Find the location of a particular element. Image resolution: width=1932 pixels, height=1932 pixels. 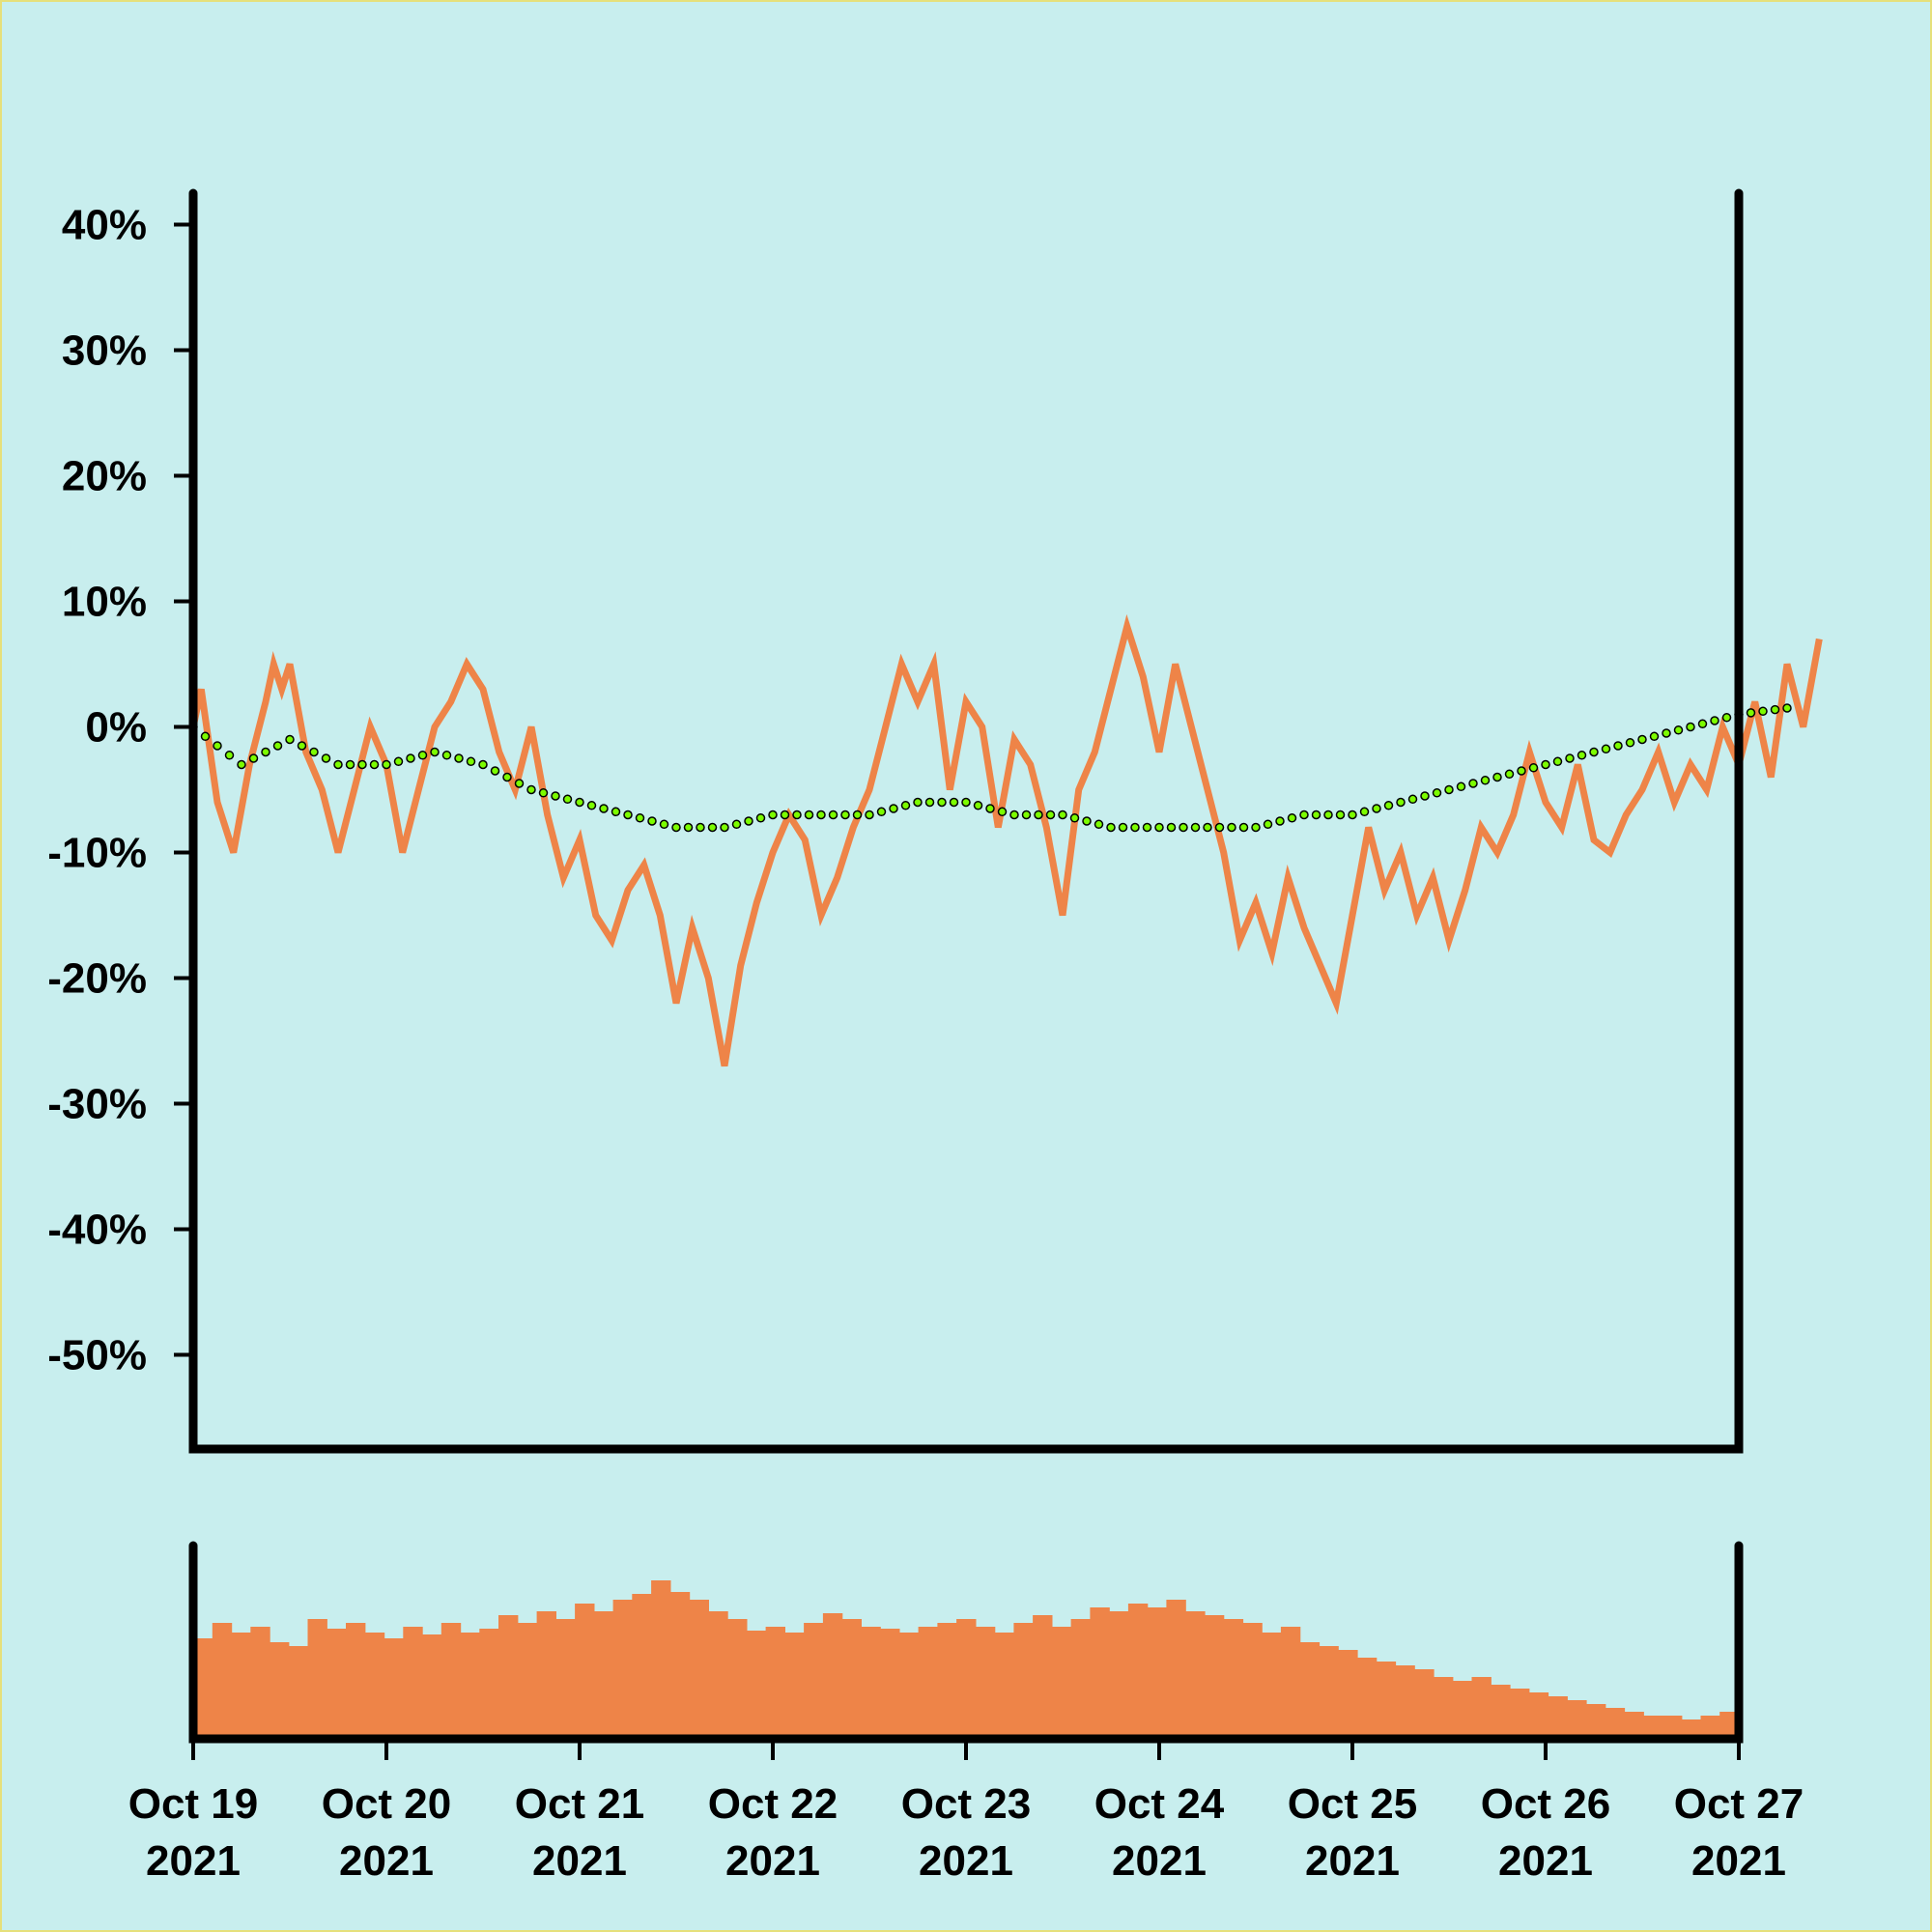

y-tick-label: 40% is located at coordinates (104, 225).